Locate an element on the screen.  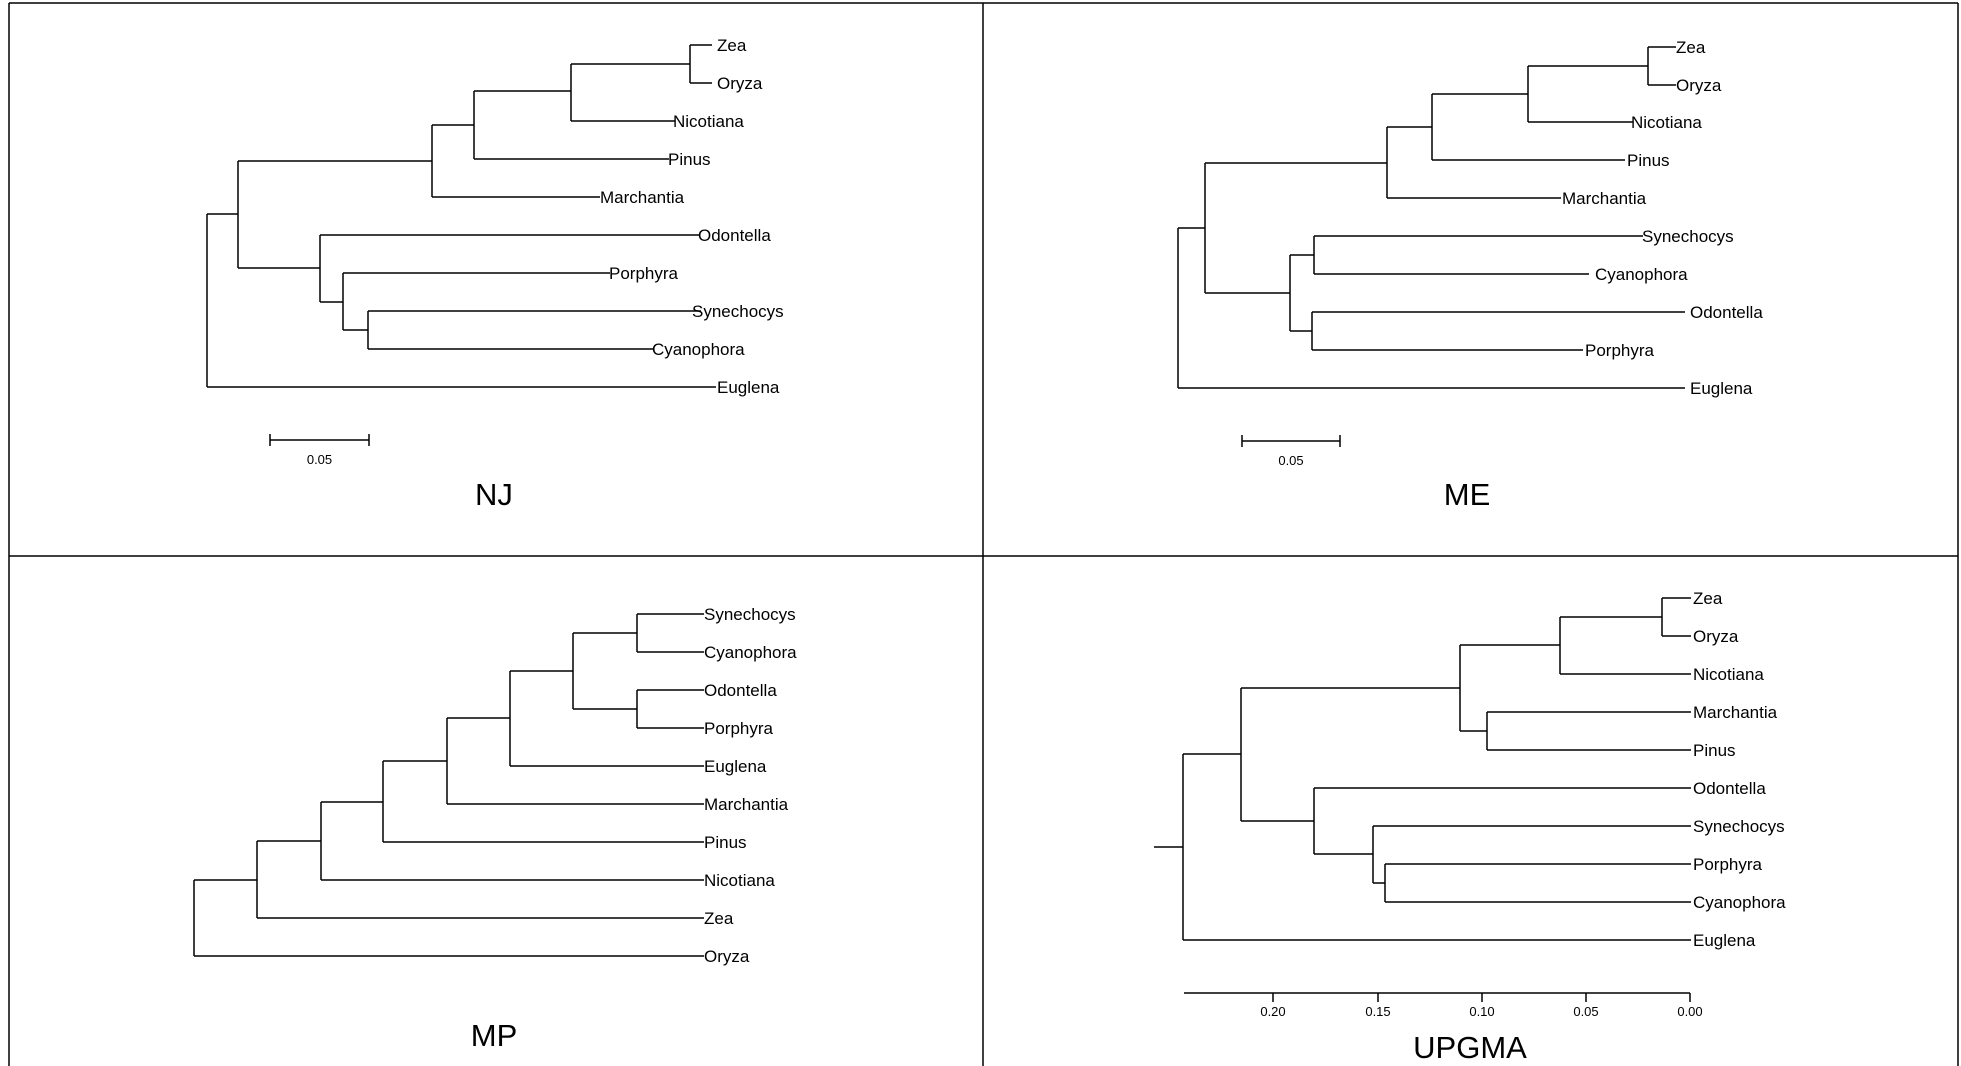
nj-scale-label: 0.05 is located at coordinates (319, 459).